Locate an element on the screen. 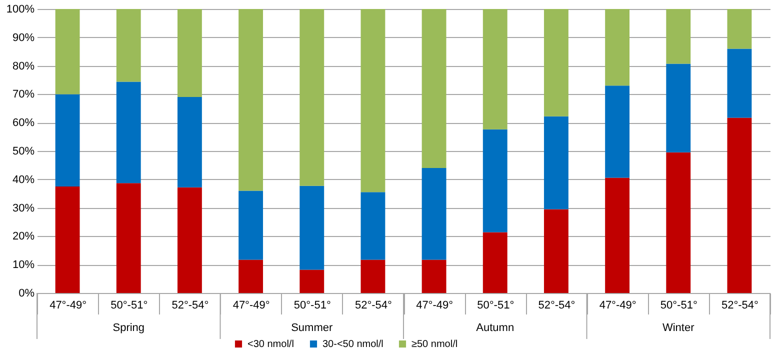 This screenshot has height=354, width=778. legend-label: <30 nmol/l is located at coordinates (271, 344).